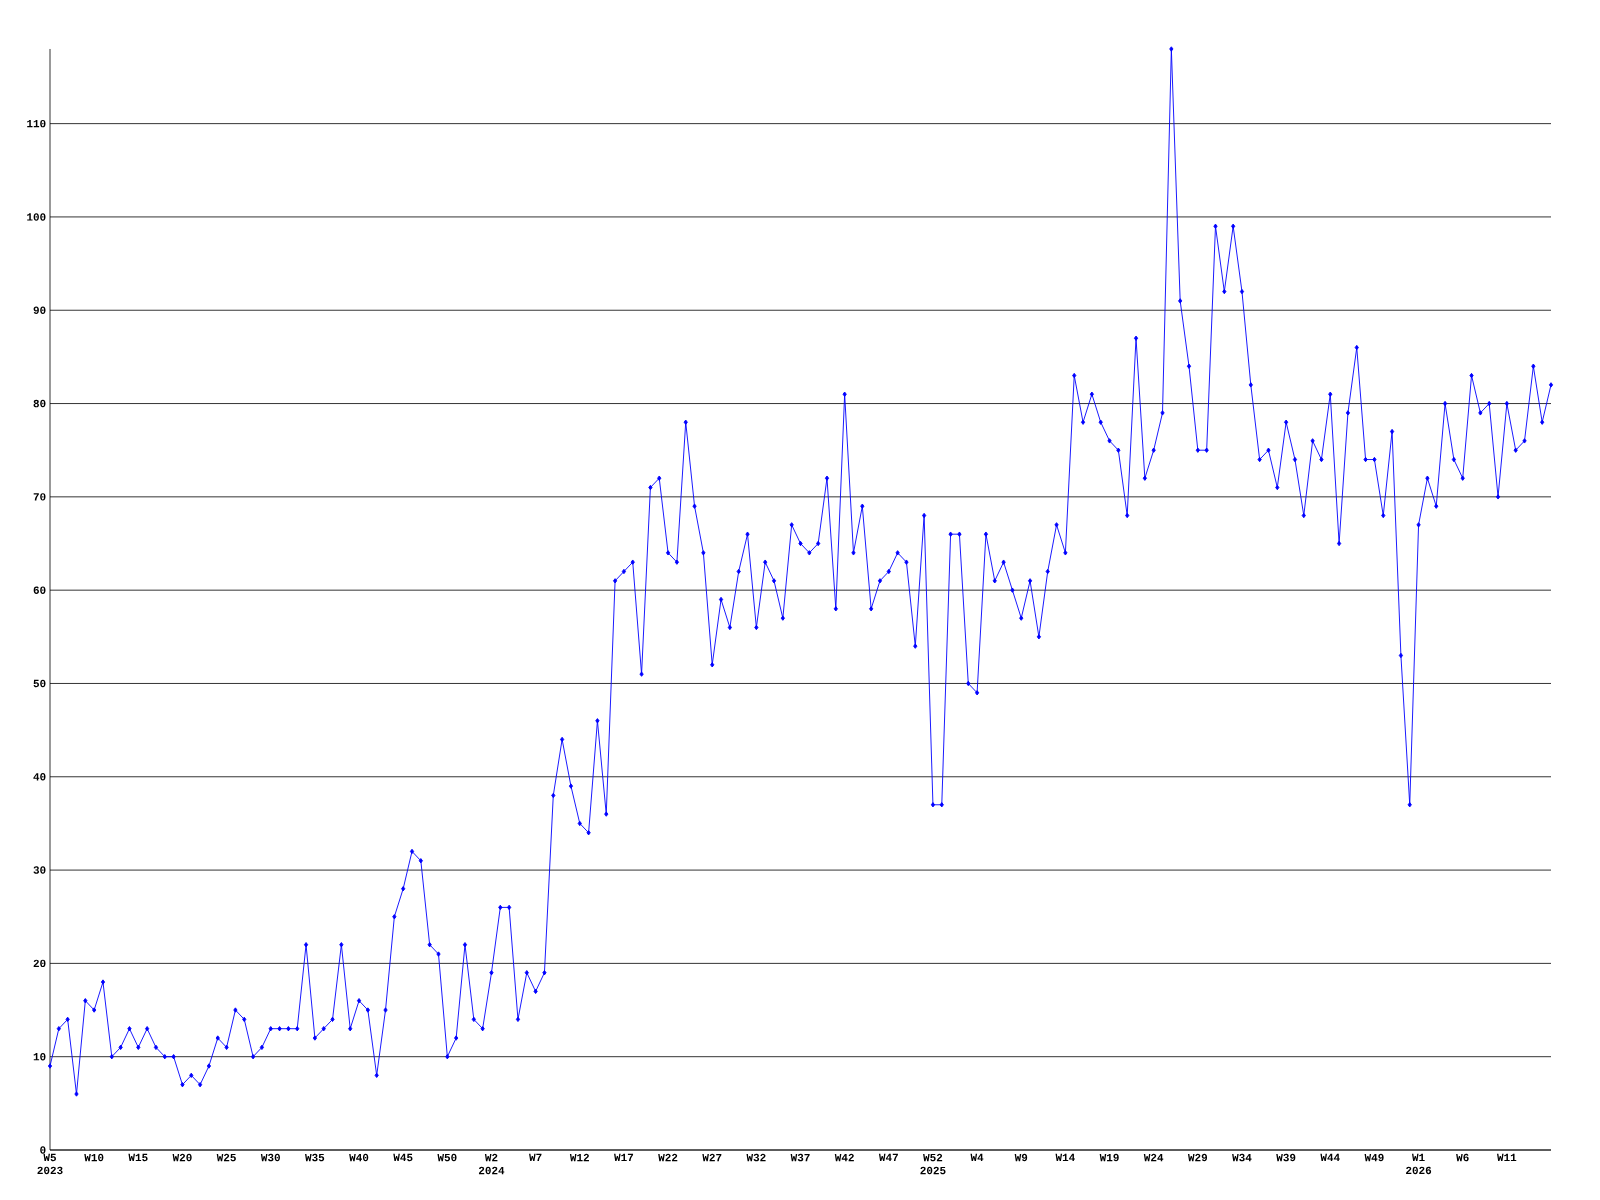 This screenshot has height=1200, width=1600. Describe the element at coordinates (39, 310) in the screenshot. I see `y-tick-label: 90` at that location.